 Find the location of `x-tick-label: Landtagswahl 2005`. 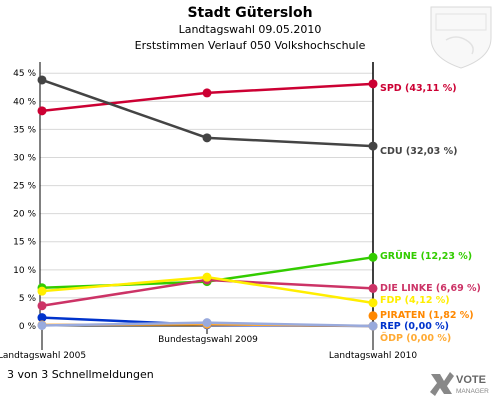

x-tick-label: Landtagswahl 2005 is located at coordinates (43, 356).